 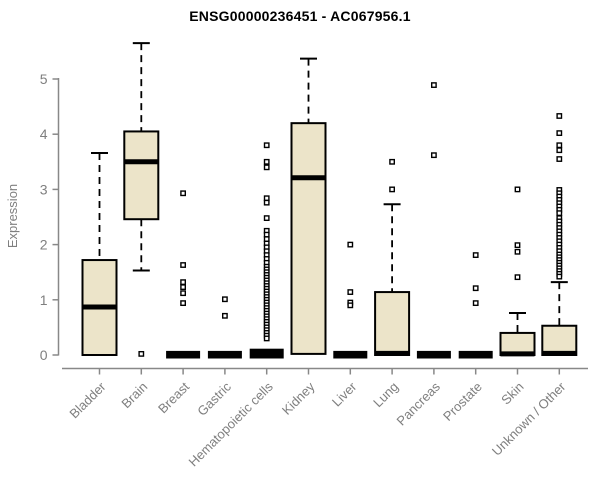 I want to click on box-prostate, so click(x=475, y=354).